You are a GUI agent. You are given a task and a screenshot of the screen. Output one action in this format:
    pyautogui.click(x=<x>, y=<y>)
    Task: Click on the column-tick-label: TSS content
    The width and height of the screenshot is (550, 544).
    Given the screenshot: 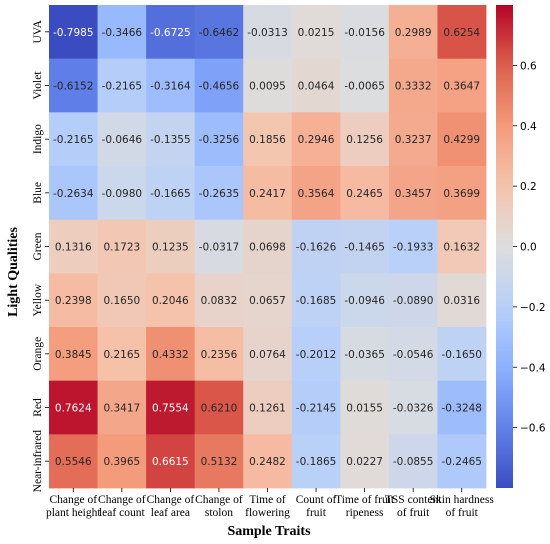 What is the action you would take?
    pyautogui.click(x=413, y=500)
    